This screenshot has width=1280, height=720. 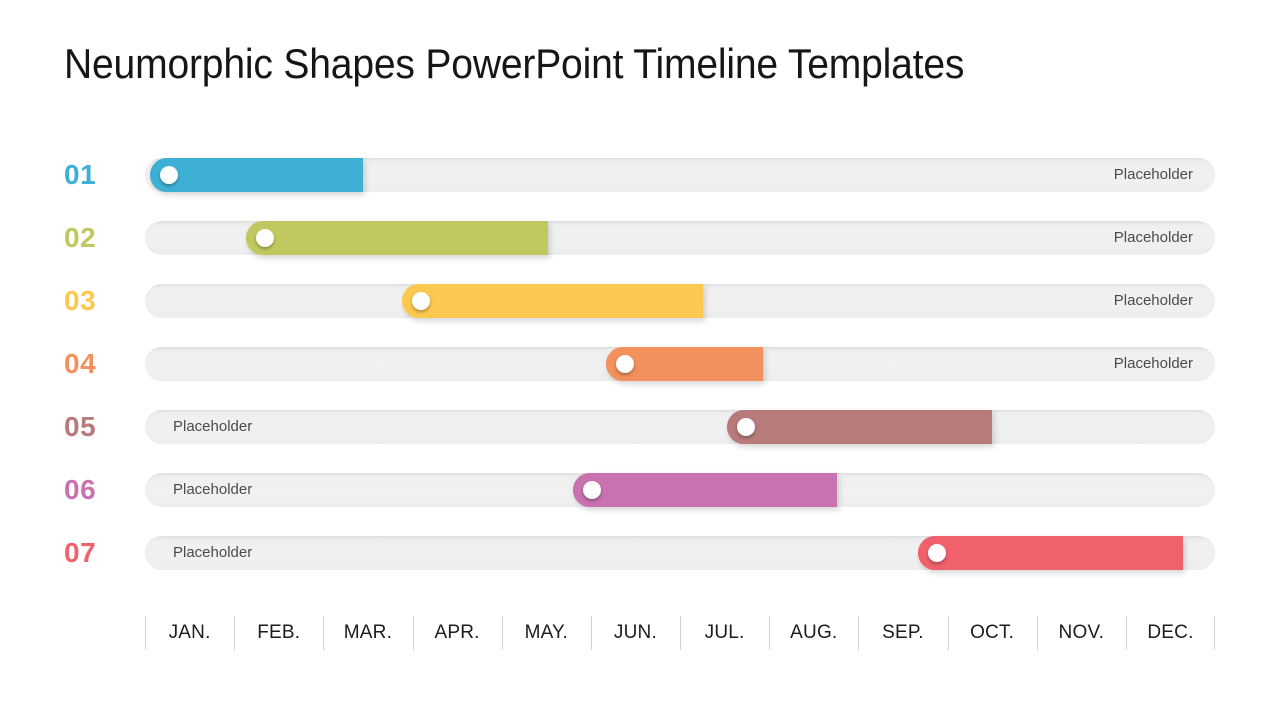 What do you see at coordinates (457, 633) in the screenshot?
I see `month-label-apr: APR.` at bounding box center [457, 633].